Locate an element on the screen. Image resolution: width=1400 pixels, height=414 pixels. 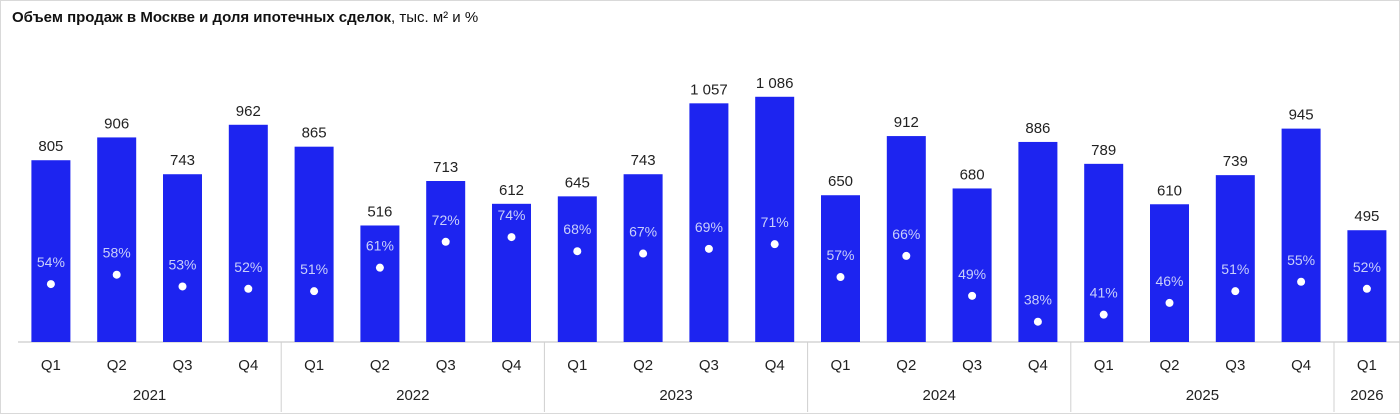
mortgage-share-label: 46% is located at coordinates (1169, 281).